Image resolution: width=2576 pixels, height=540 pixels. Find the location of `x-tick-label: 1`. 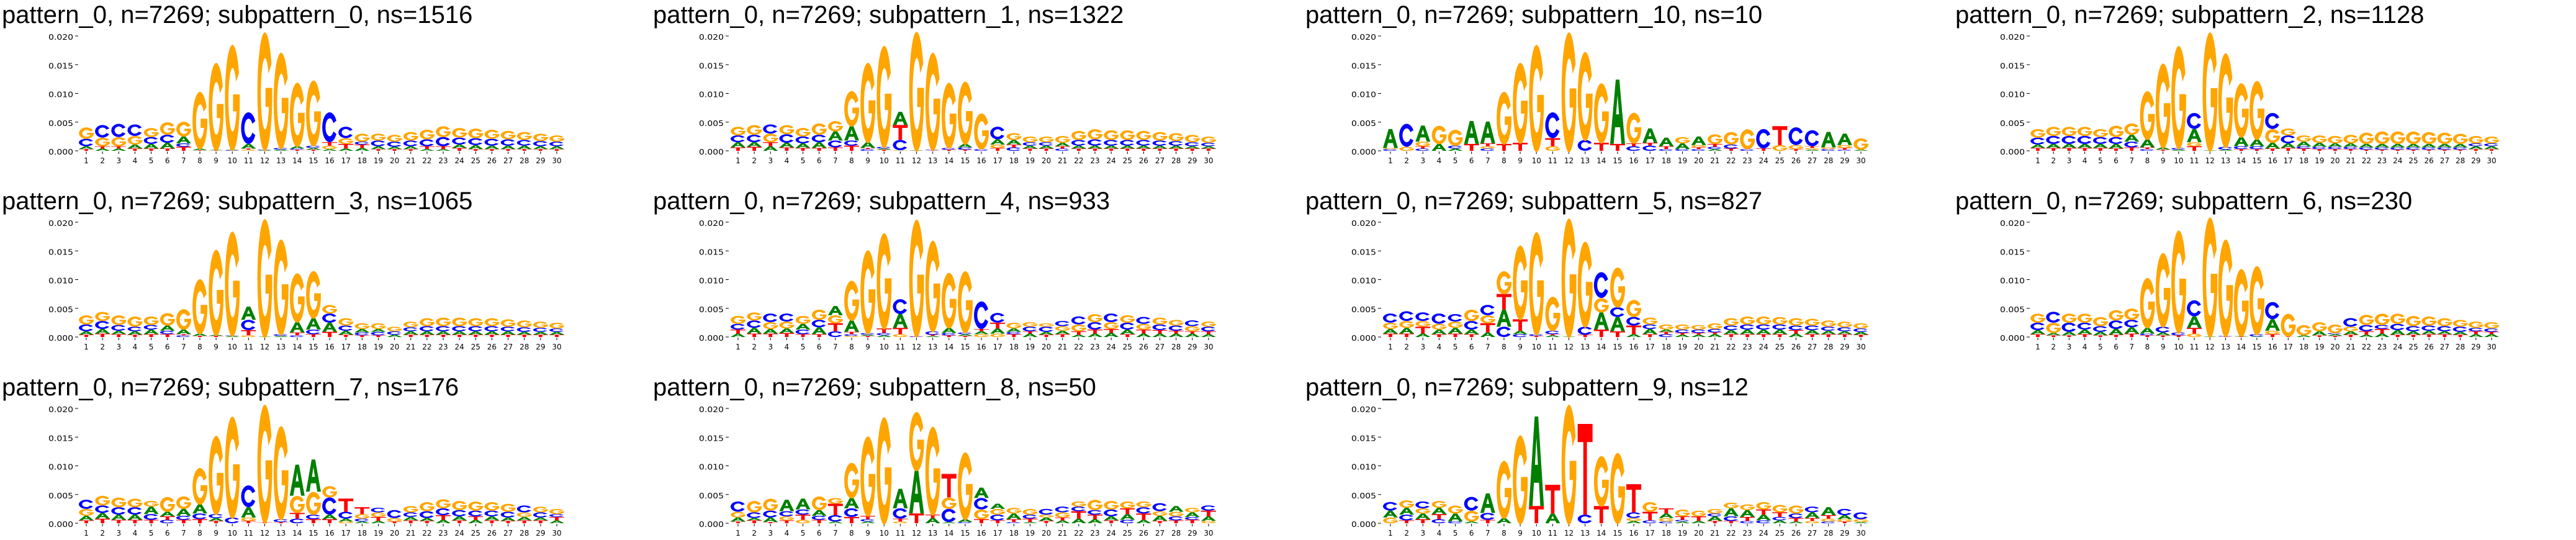

x-tick-label: 1 is located at coordinates (86, 533).